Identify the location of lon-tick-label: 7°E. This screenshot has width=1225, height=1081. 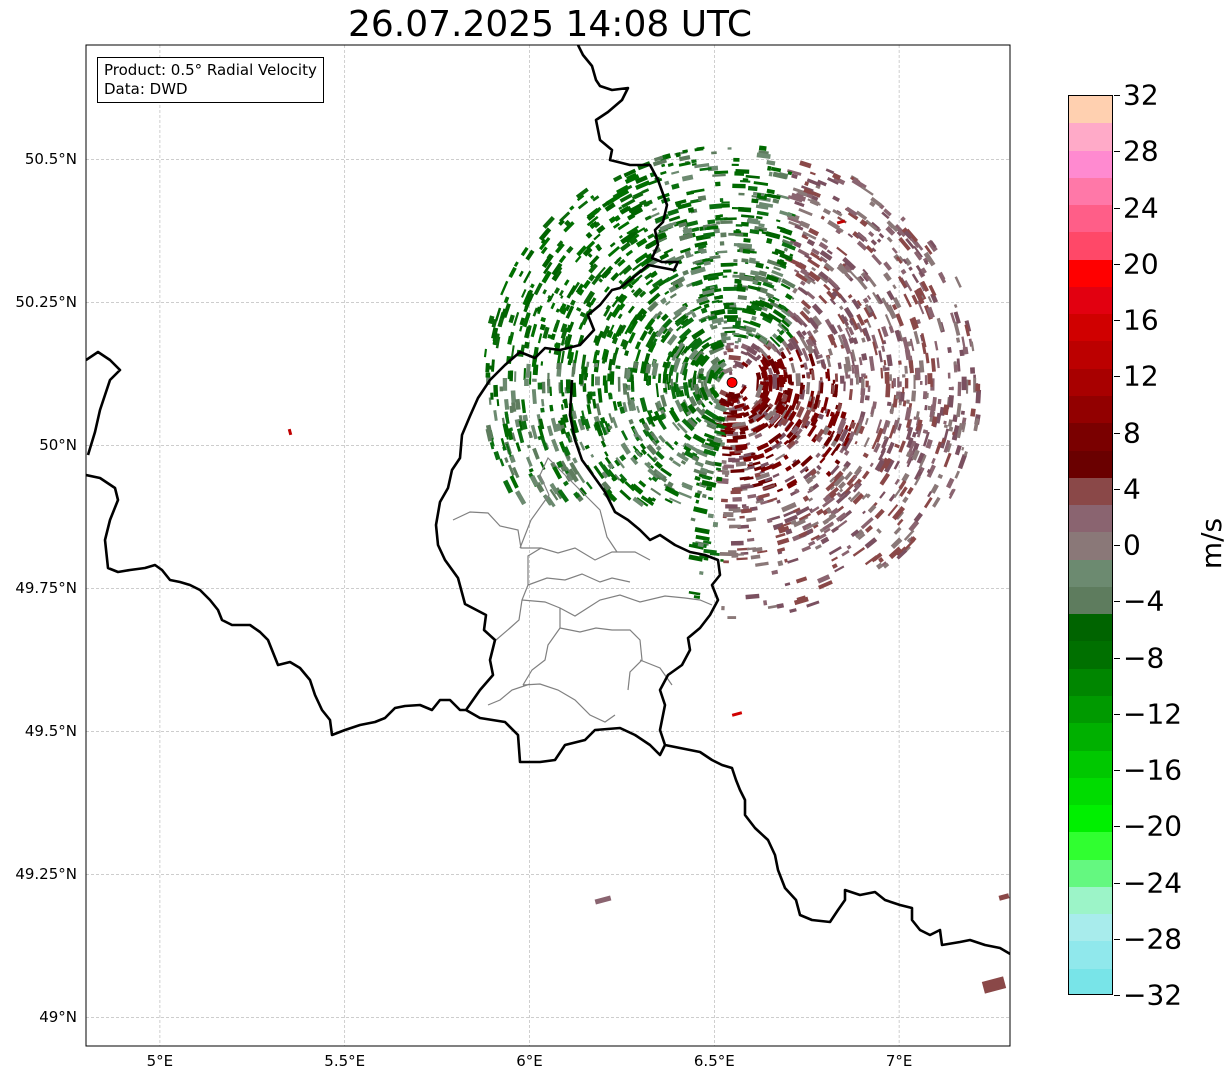
(899, 1061).